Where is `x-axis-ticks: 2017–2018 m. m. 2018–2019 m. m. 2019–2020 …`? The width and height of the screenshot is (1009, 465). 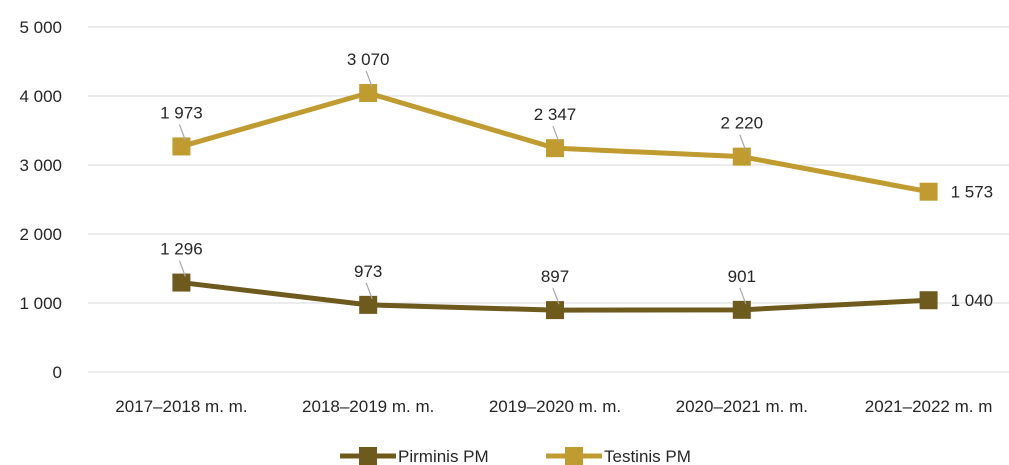
x-axis-ticks: 2017–2018 m. m. 2018–2019 m. m. 2019–2020 … is located at coordinates (553, 406).